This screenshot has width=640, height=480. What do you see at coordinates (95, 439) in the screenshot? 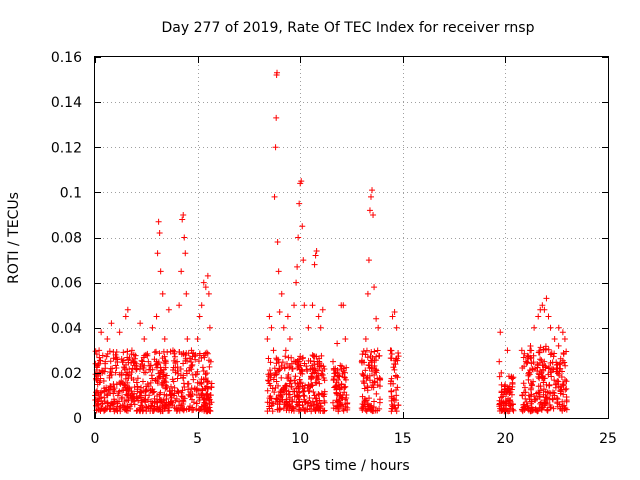
I see `x-tick-label: 0` at bounding box center [95, 439].